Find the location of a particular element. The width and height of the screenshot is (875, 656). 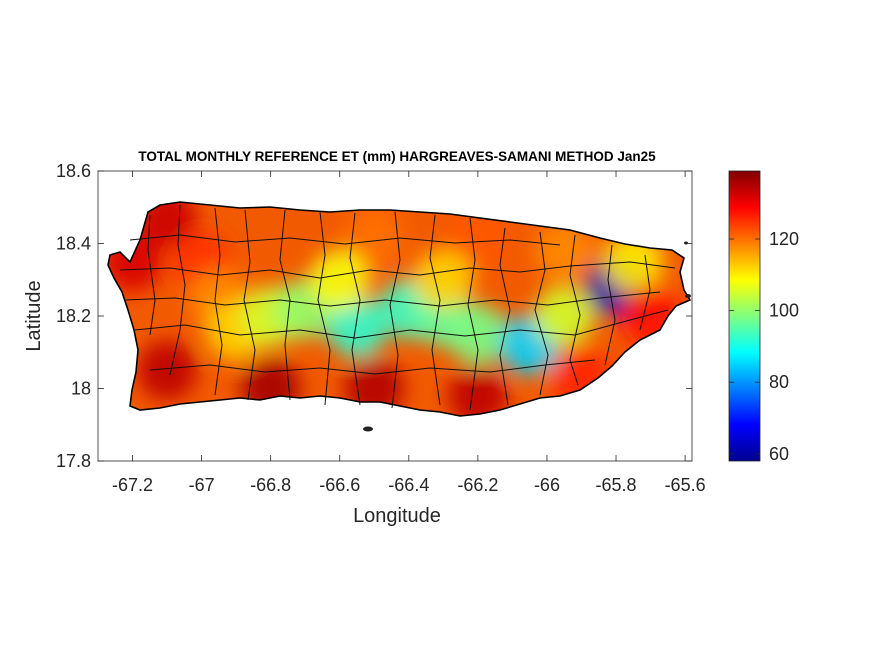

x-tick-label: -66.6 is located at coordinates (339, 485).